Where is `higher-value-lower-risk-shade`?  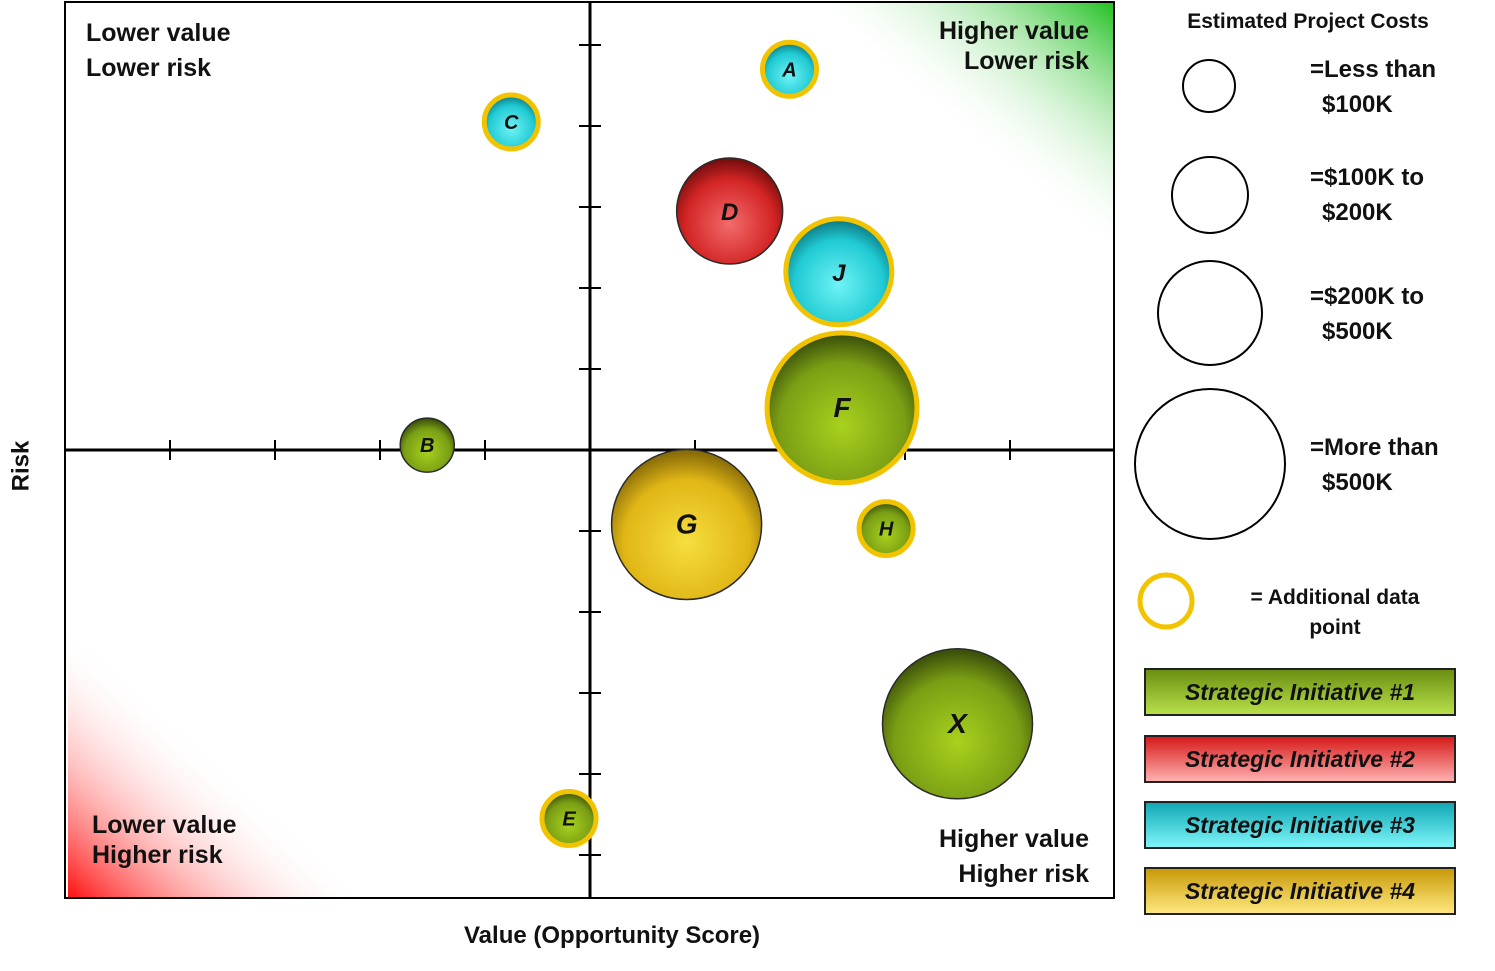
higher-value-lower-risk-shade is located at coordinates (971, 144).